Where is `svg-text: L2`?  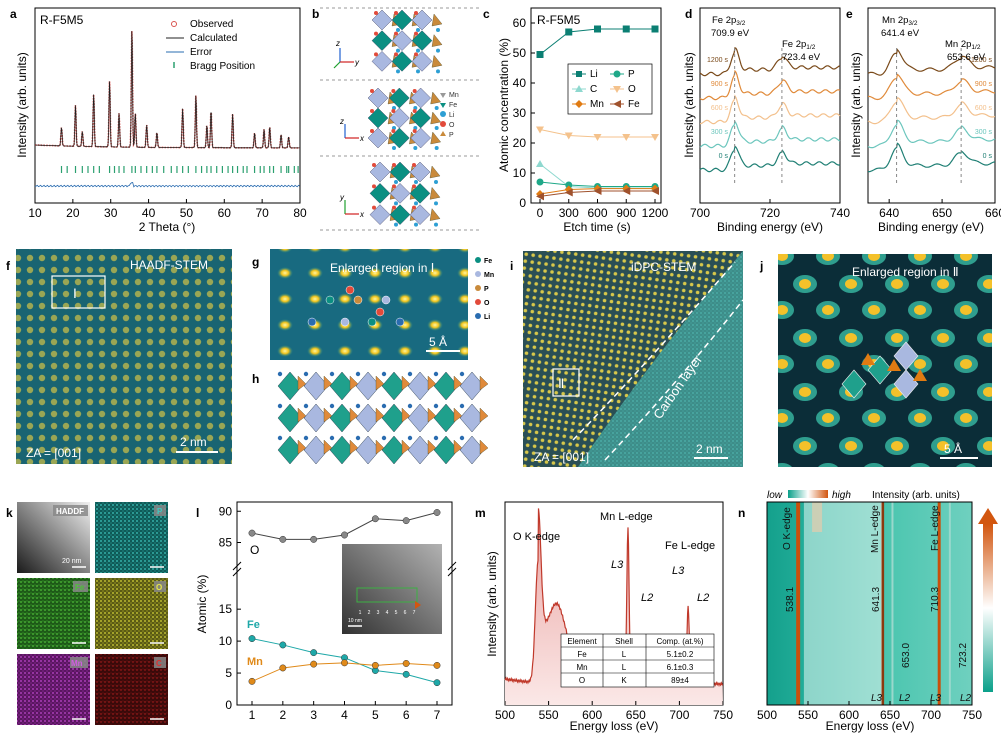 svg-text: L2 is located at coordinates (905, 698).